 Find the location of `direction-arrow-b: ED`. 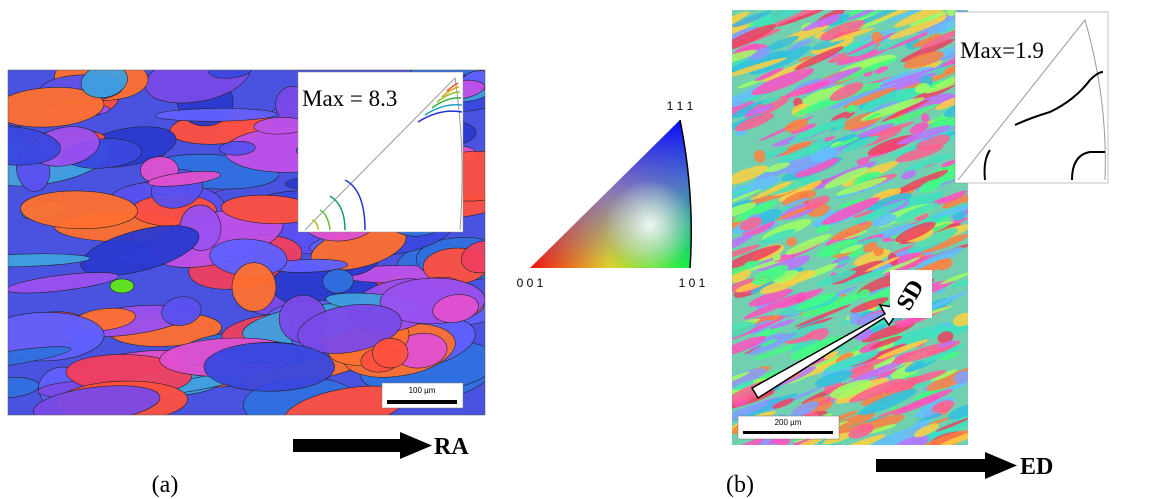

direction-arrow-b: ED is located at coordinates (964, 466).